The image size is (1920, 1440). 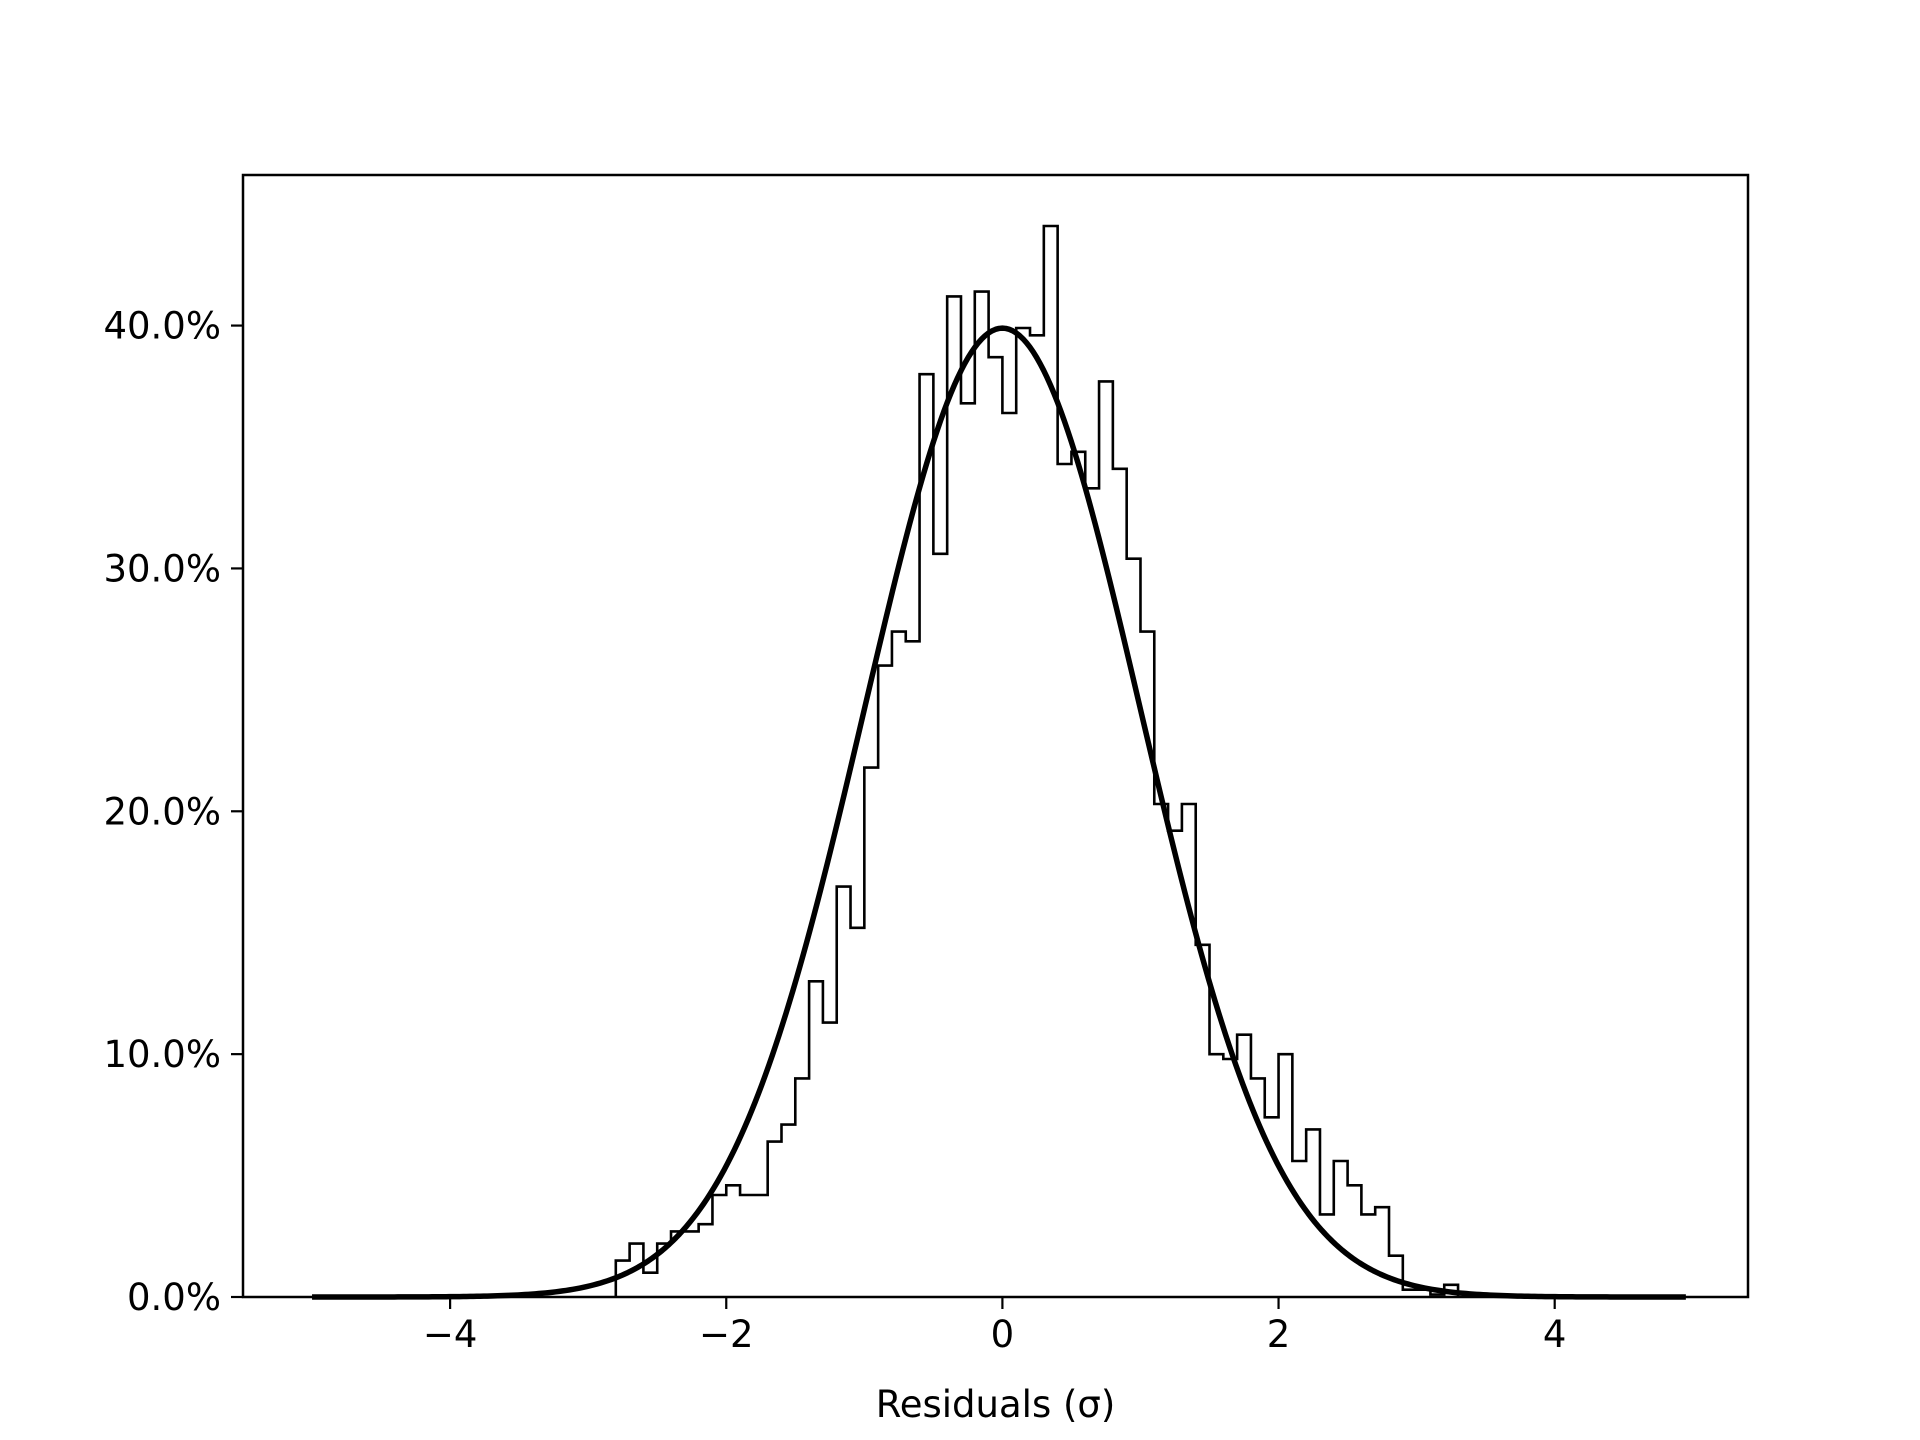 I want to click on y-tick-label: 40.0%, so click(x=162, y=326).